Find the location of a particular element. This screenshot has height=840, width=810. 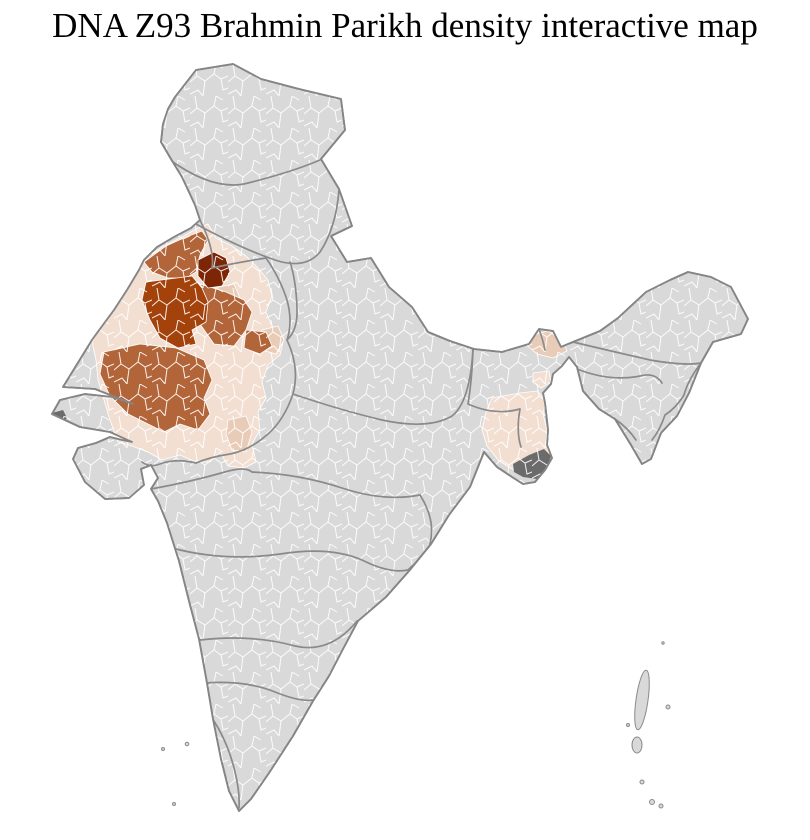

border-mp-mh is located at coordinates (336, 485).